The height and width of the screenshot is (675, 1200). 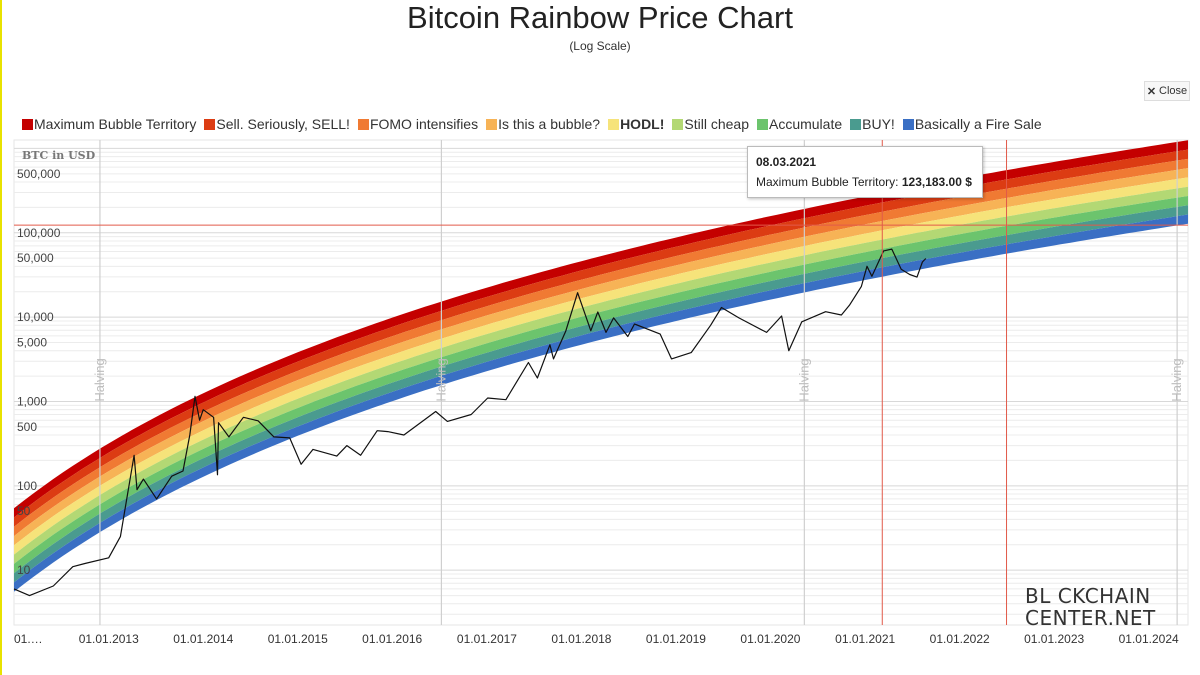 What do you see at coordinates (600, 46) in the screenshot?
I see `chart-subtitle: (Log Scale)` at bounding box center [600, 46].